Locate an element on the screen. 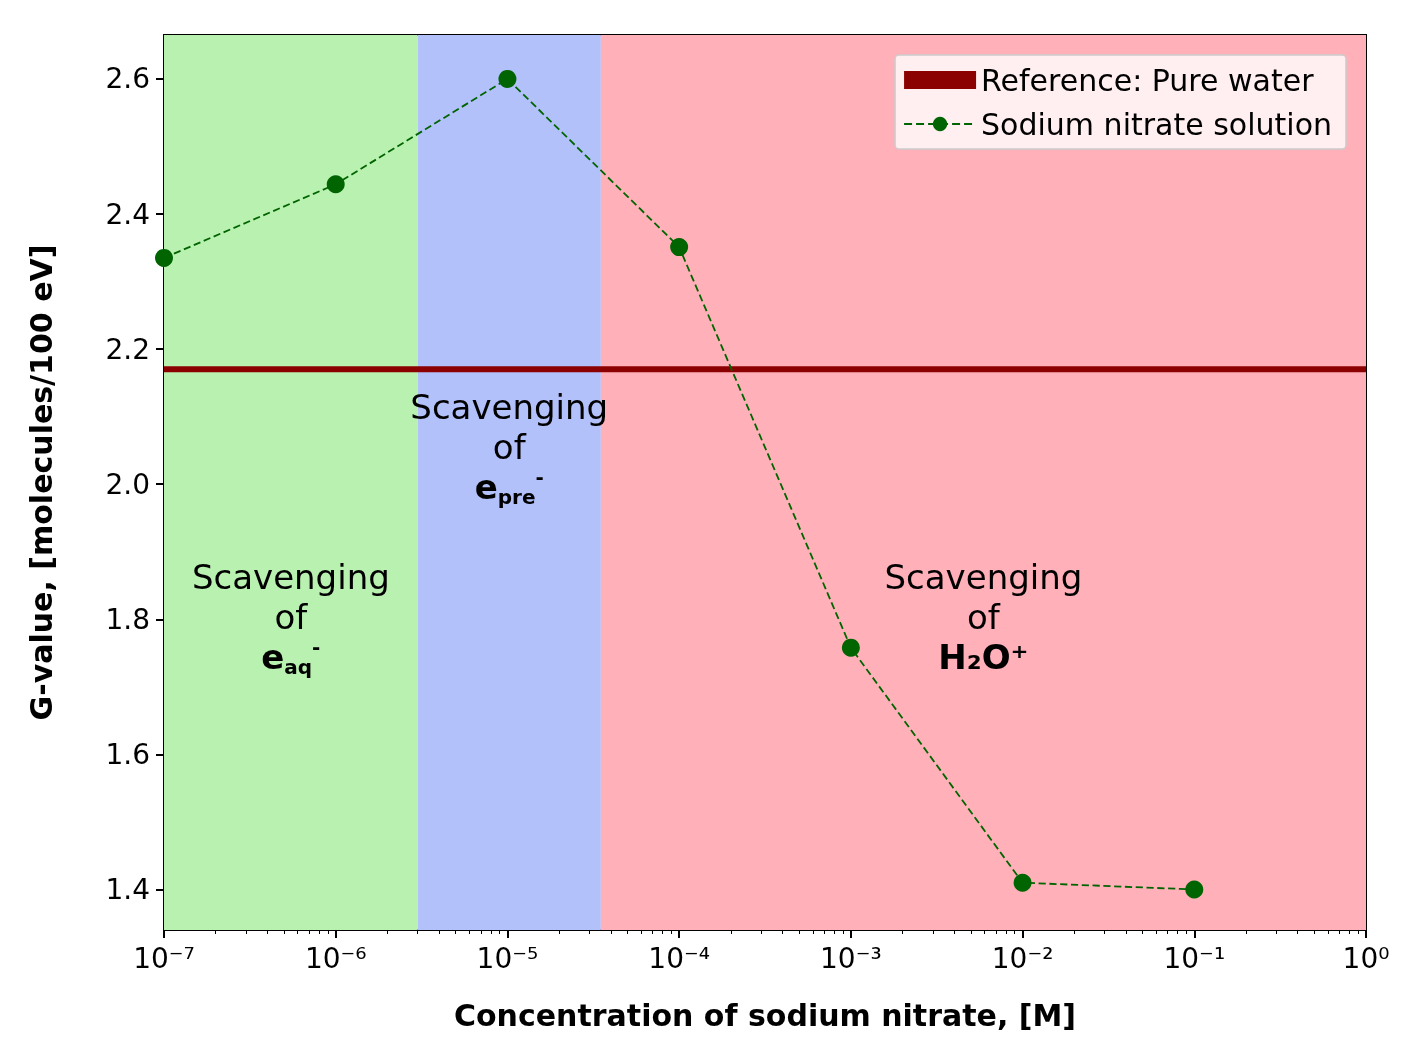 This screenshot has width=1404, height=1052. x-axis-title: Concentration of sodium nitrate, [M] is located at coordinates (765, 1015).